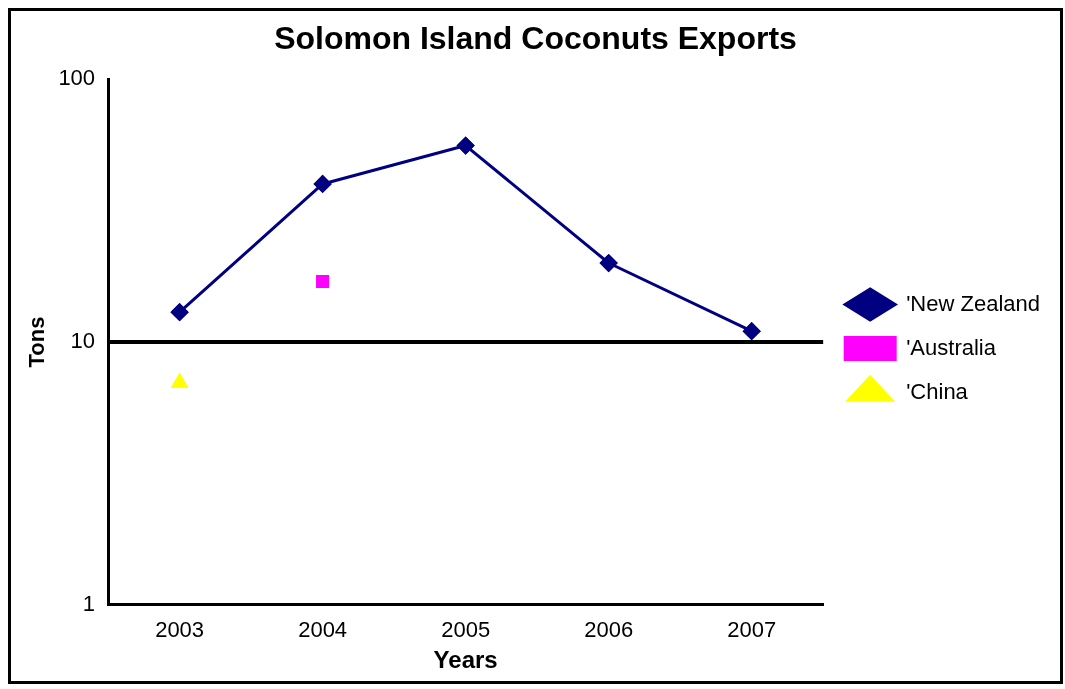  Describe the element at coordinates (37, 342) in the screenshot. I see `y-axis-title: Tons` at that location.